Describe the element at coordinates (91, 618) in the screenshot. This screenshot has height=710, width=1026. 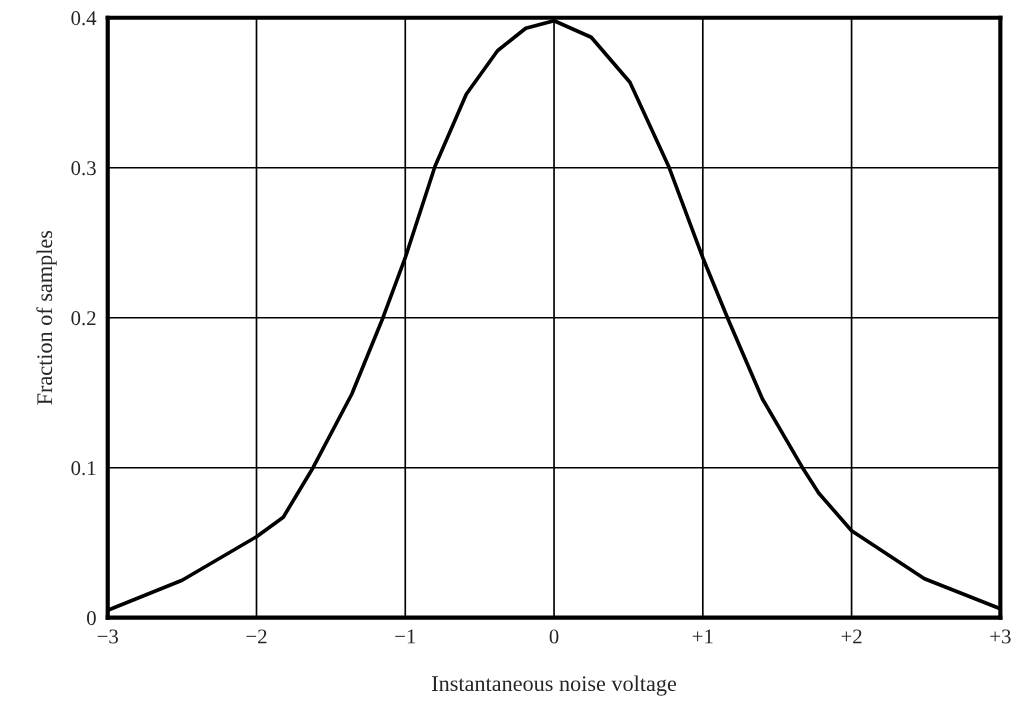
I see `y-tick-label: 0` at that location.